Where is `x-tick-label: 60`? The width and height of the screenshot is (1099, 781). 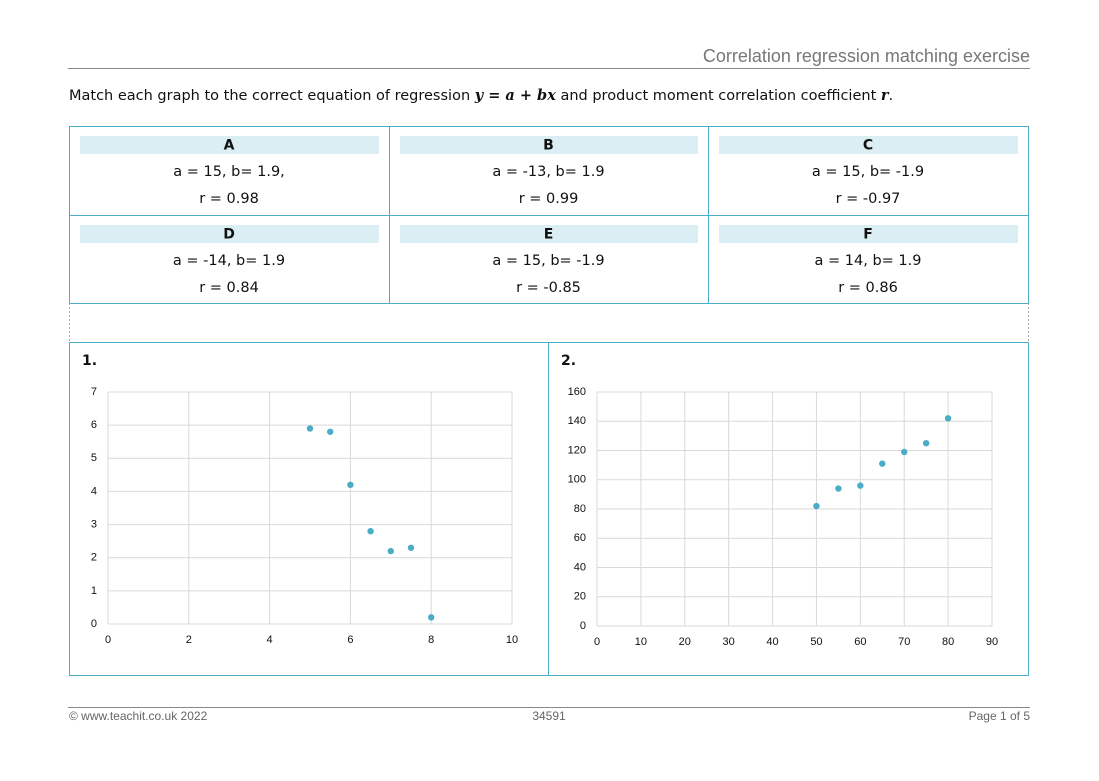 x-tick-label: 60 is located at coordinates (860, 642).